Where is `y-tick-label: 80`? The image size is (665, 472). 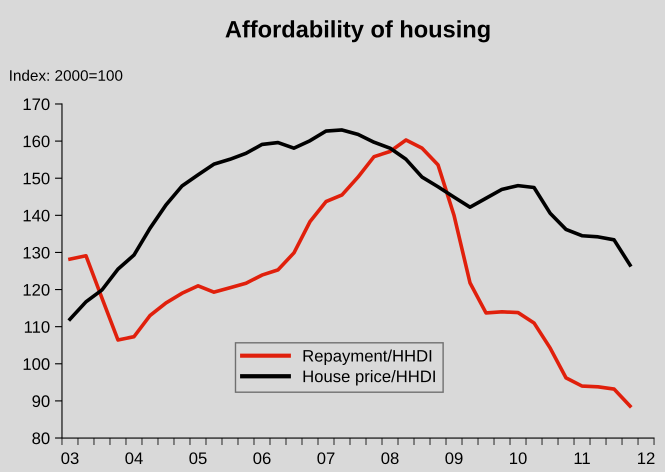
y-tick-label: 80 is located at coordinates (41, 438).